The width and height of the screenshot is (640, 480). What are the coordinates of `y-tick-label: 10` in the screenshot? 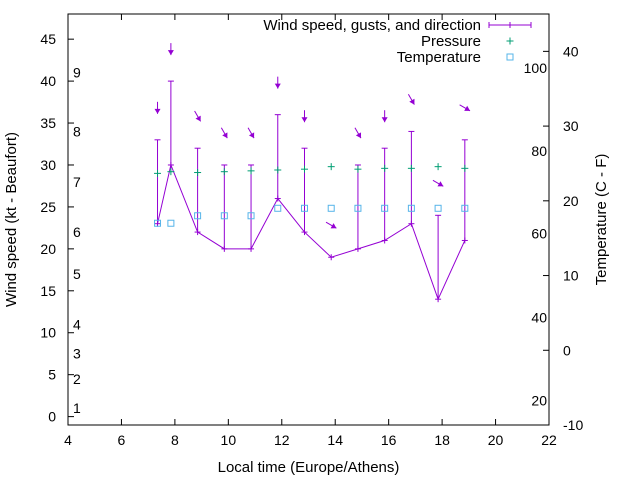 It's located at (48, 333).